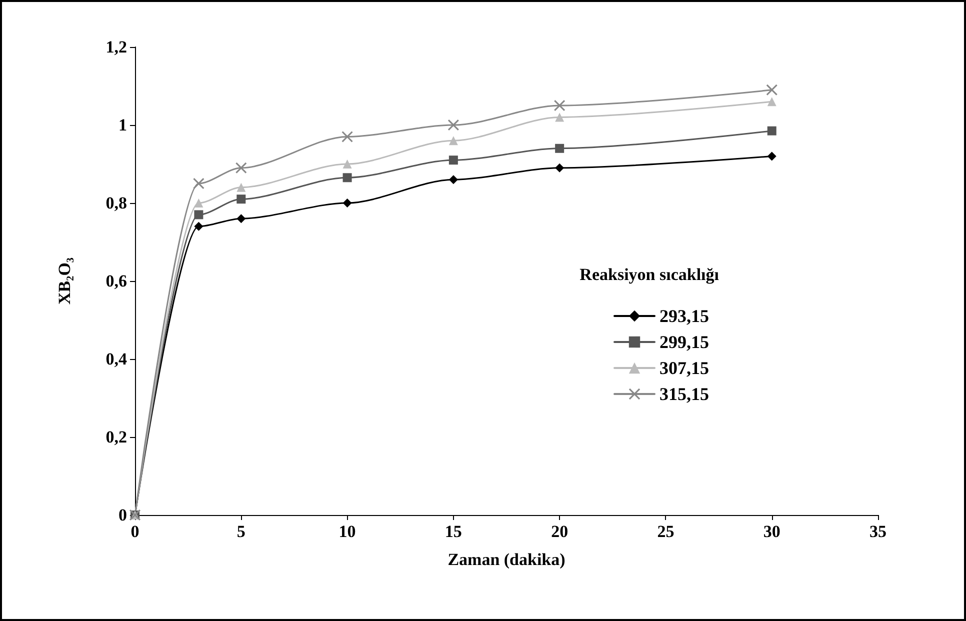 Image resolution: width=966 pixels, height=621 pixels. I want to click on y-axis-title: XB₂O₃, so click(64, 281).